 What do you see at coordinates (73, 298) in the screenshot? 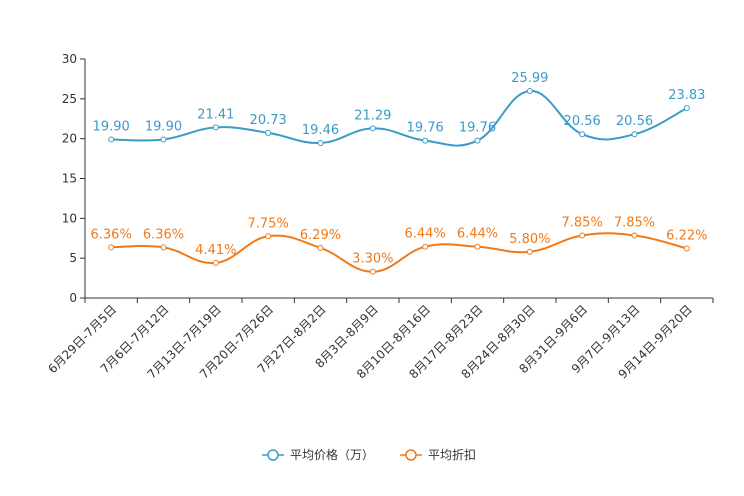
I see `y-tick-label: 0` at bounding box center [73, 298].